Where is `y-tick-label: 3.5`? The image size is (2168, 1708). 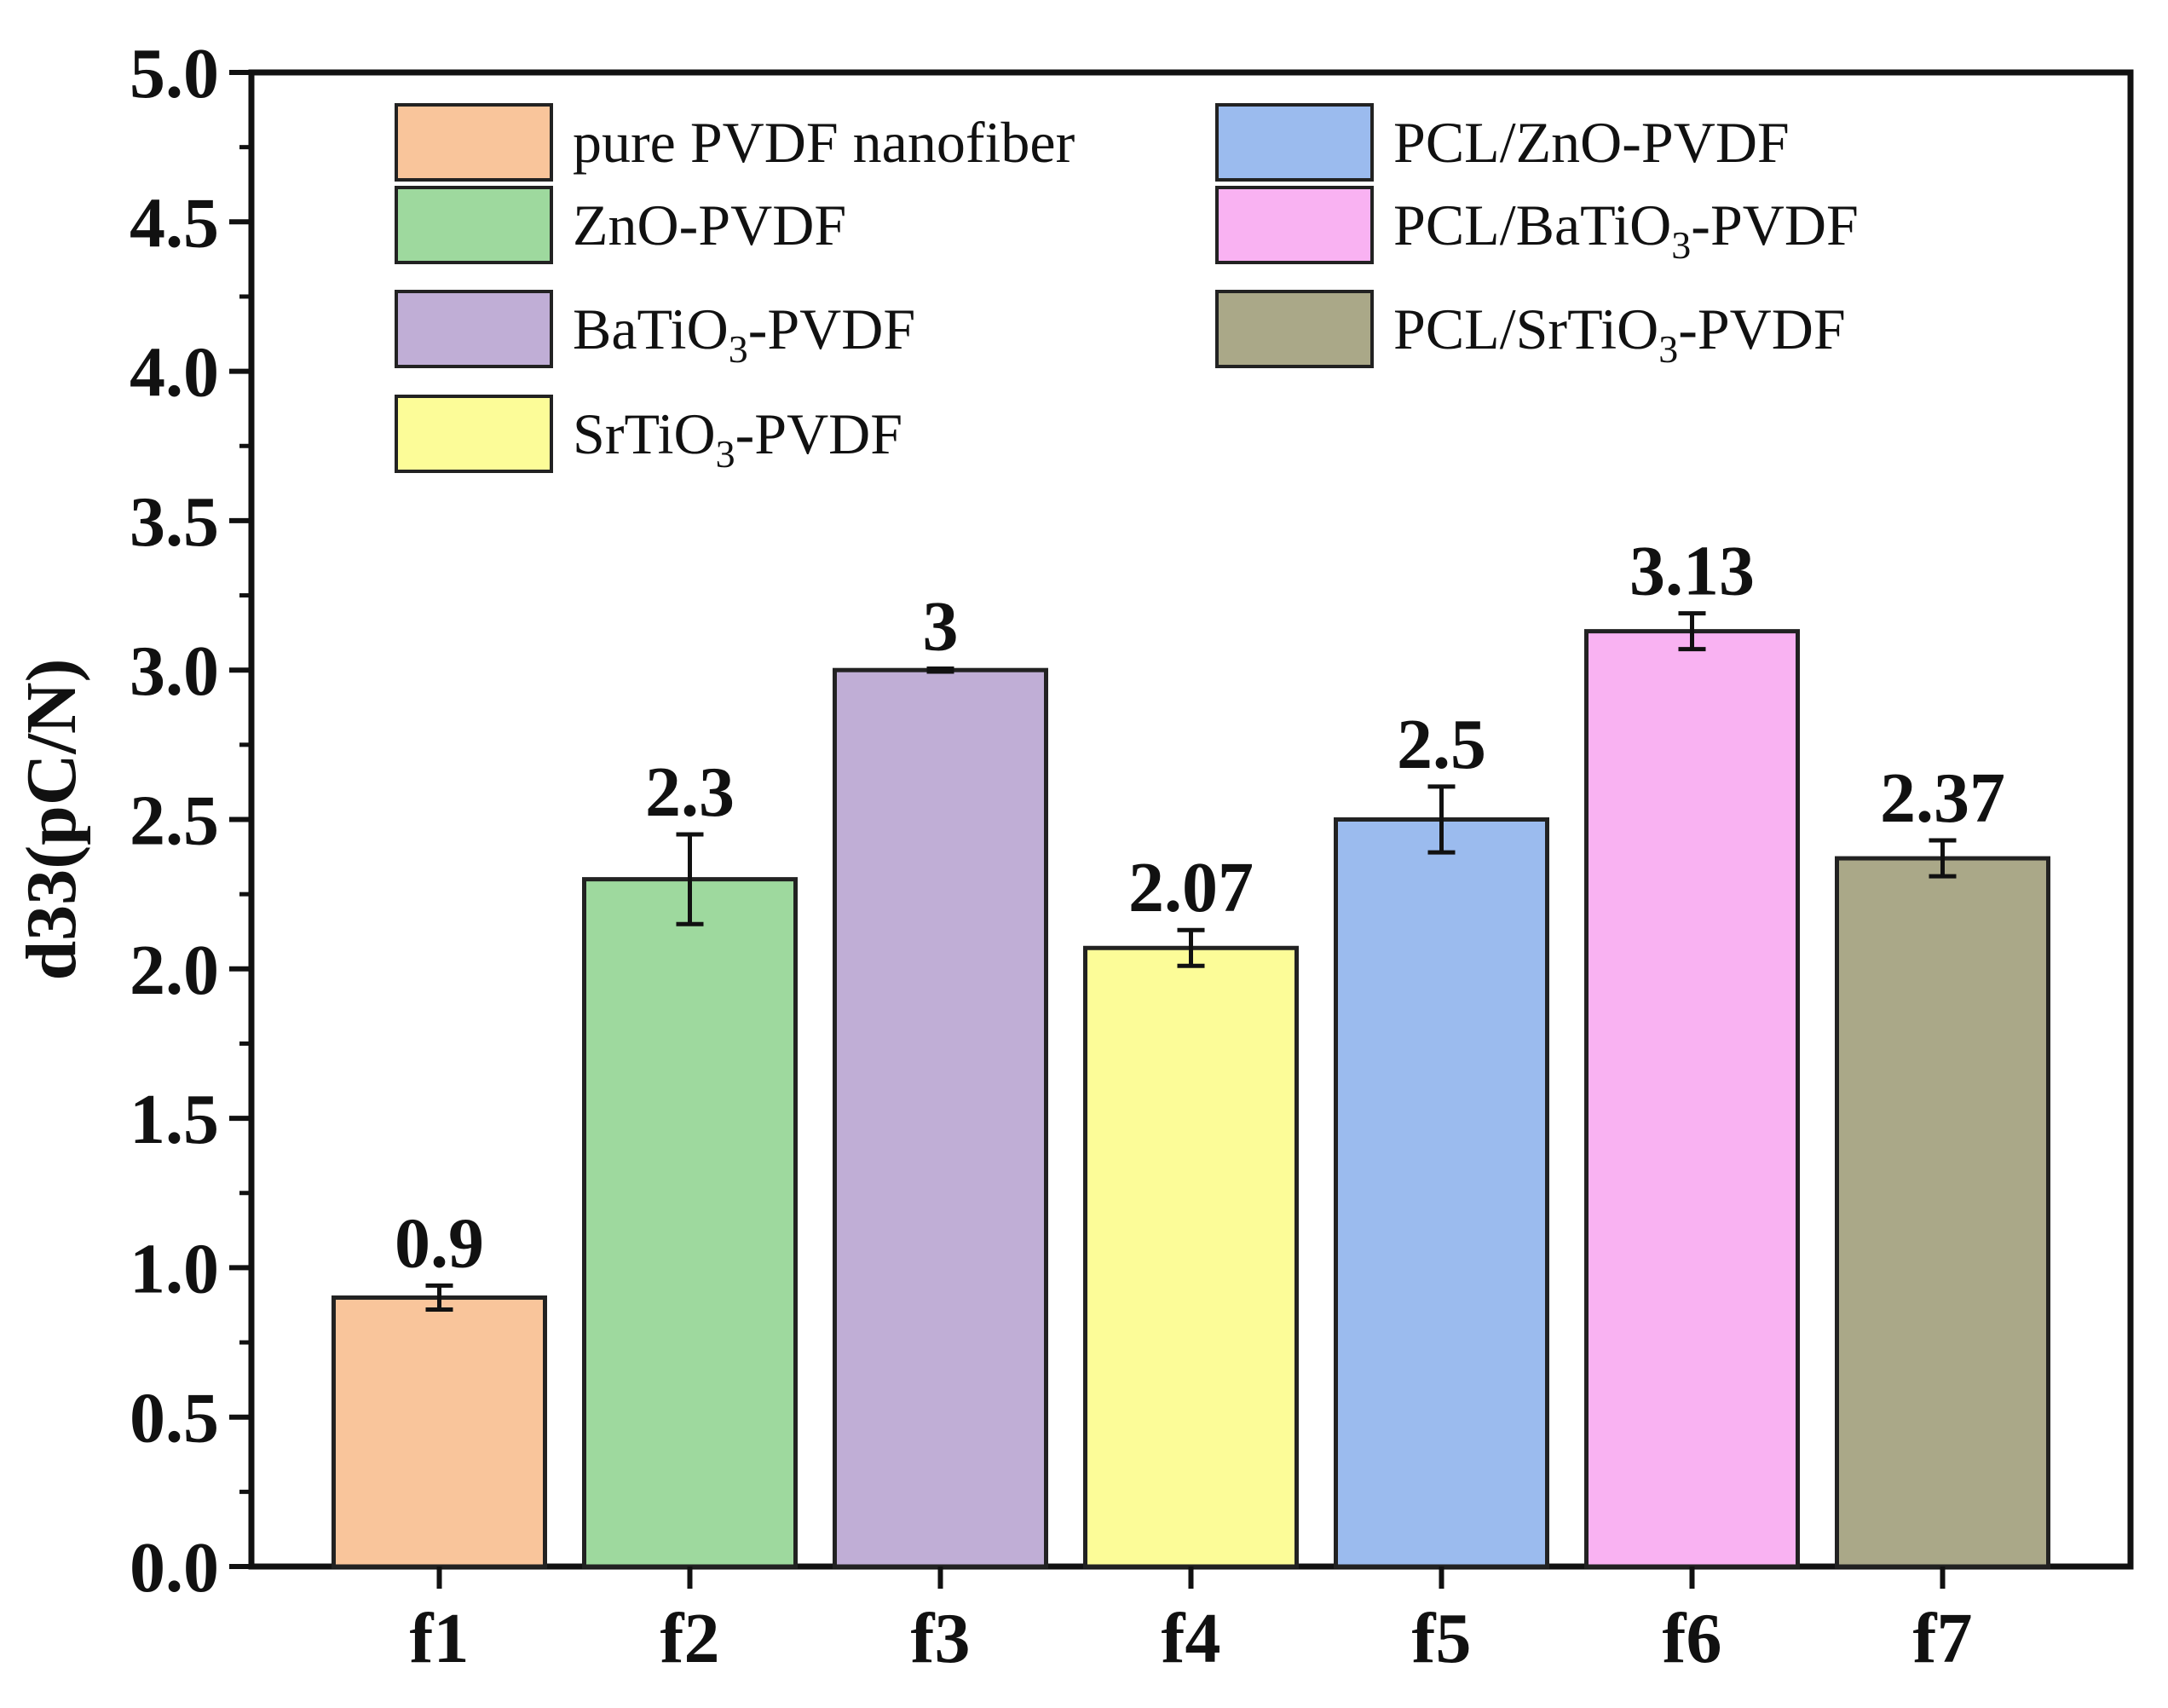
y-tick-label: 3.5 is located at coordinates (175, 522).